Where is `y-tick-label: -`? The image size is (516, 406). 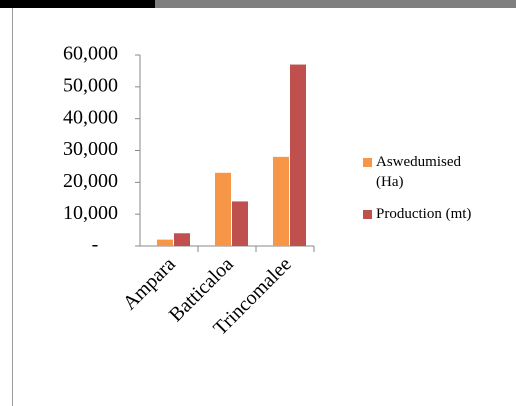 y-tick-label: - is located at coordinates (95, 245).